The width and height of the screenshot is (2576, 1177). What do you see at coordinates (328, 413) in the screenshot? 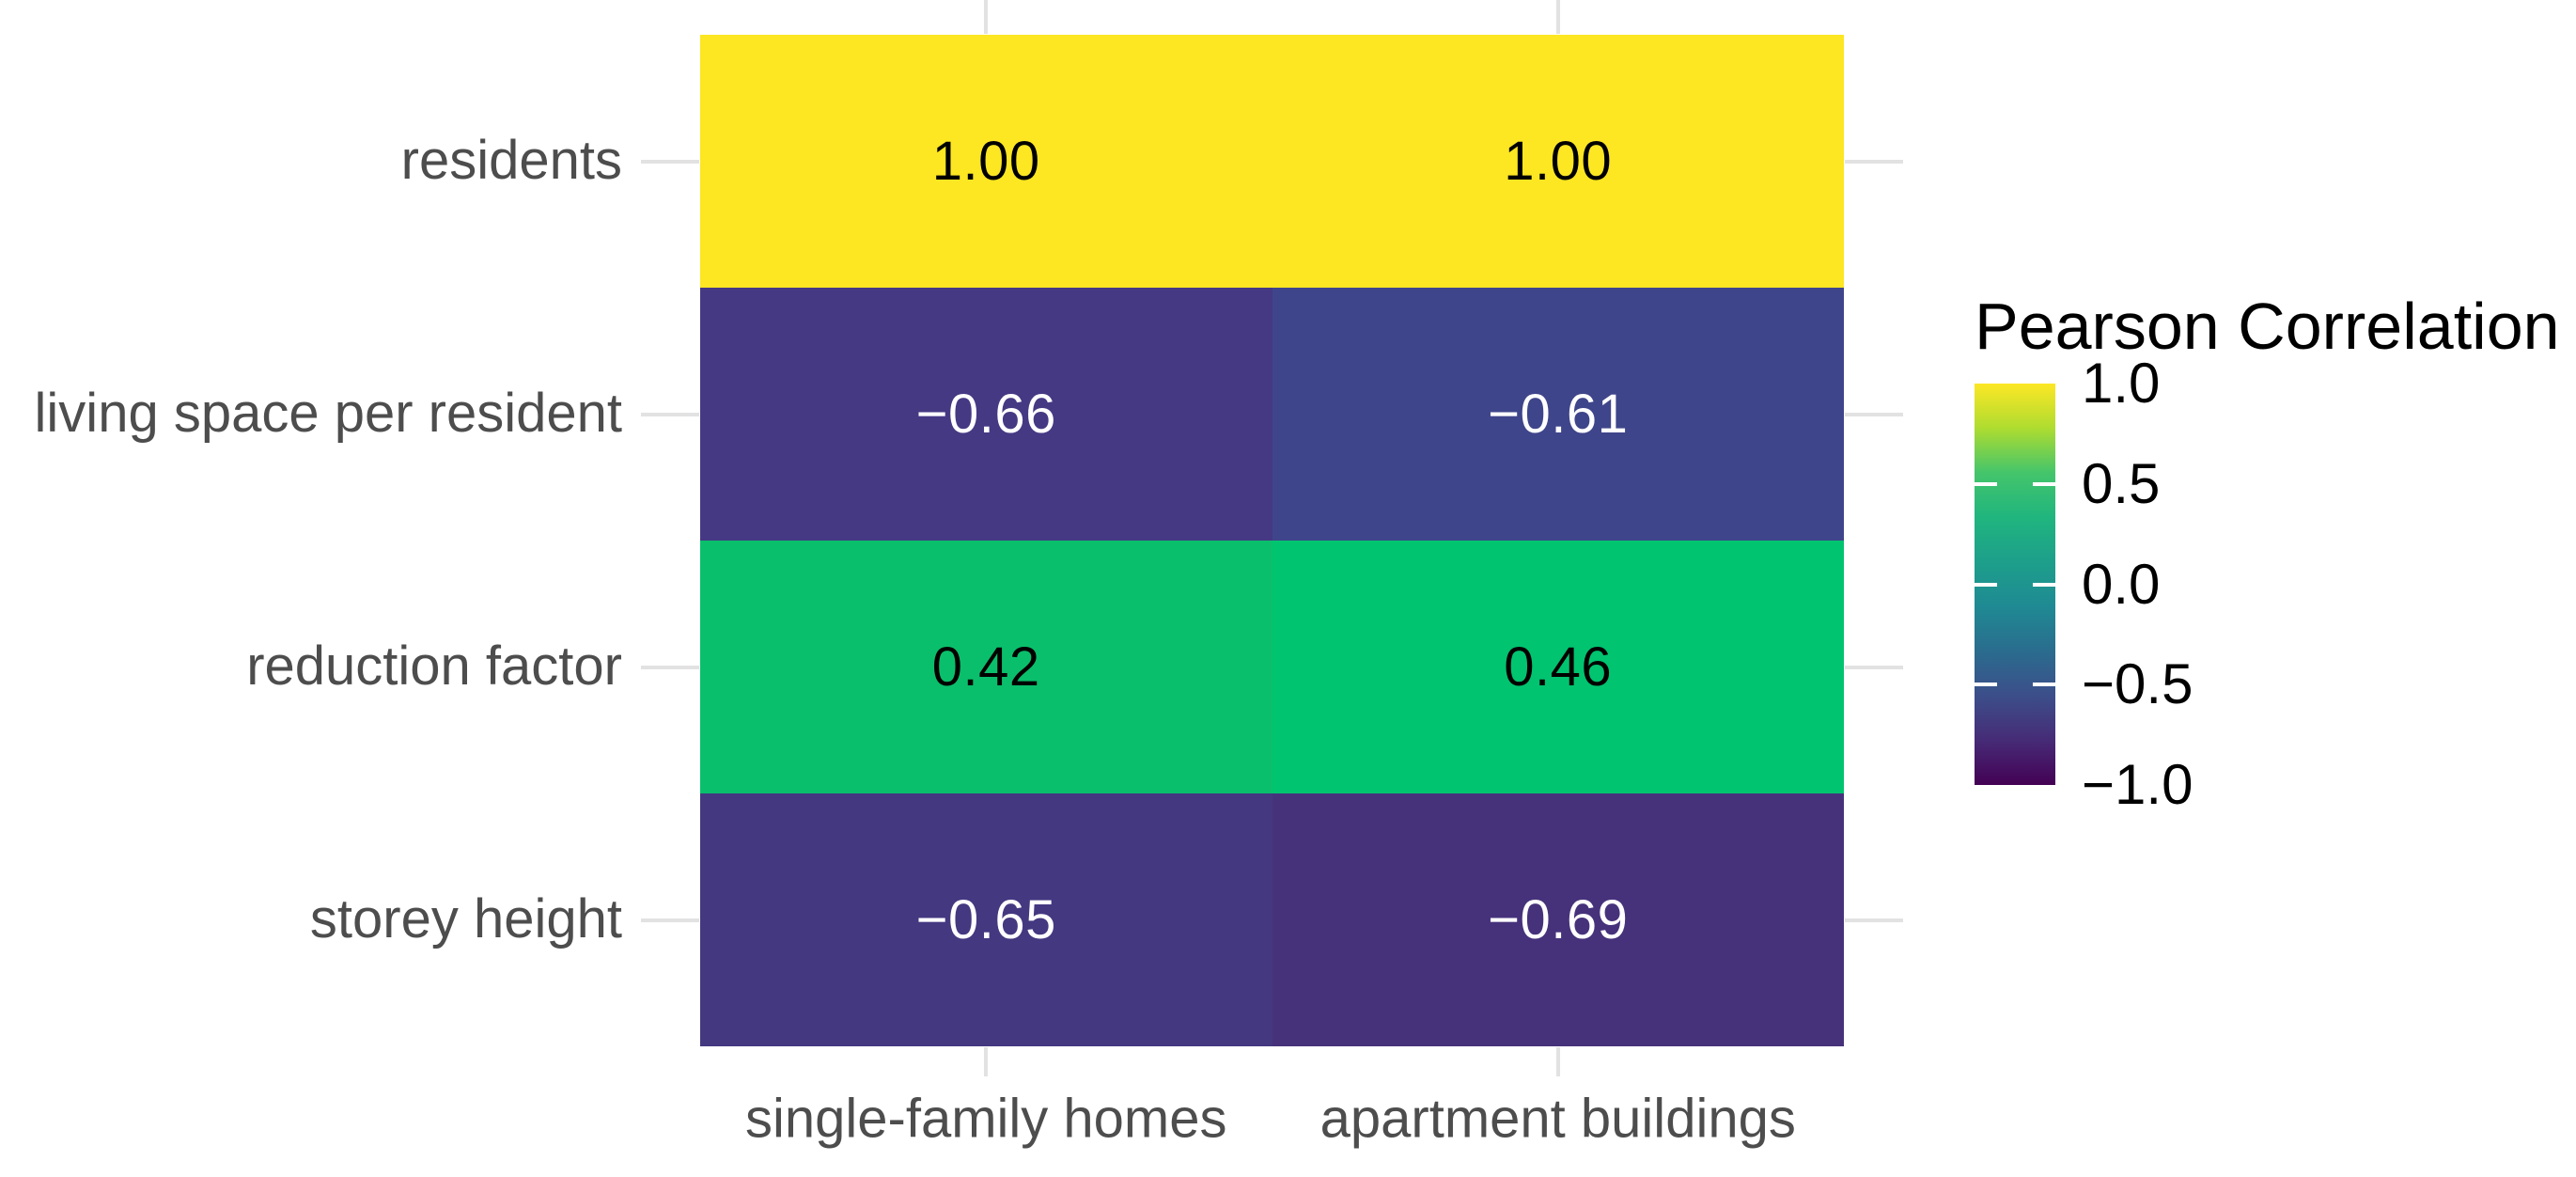
I see `y-axis-label: living space per resident` at bounding box center [328, 413].